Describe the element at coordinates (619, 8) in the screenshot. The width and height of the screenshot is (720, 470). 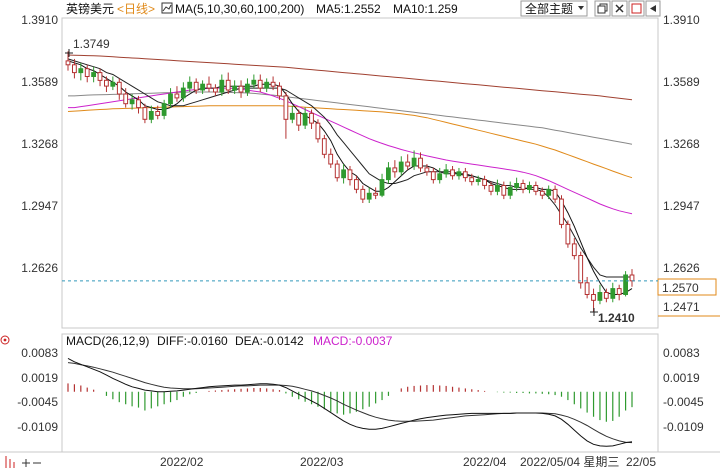
I see `close-icon` at that location.